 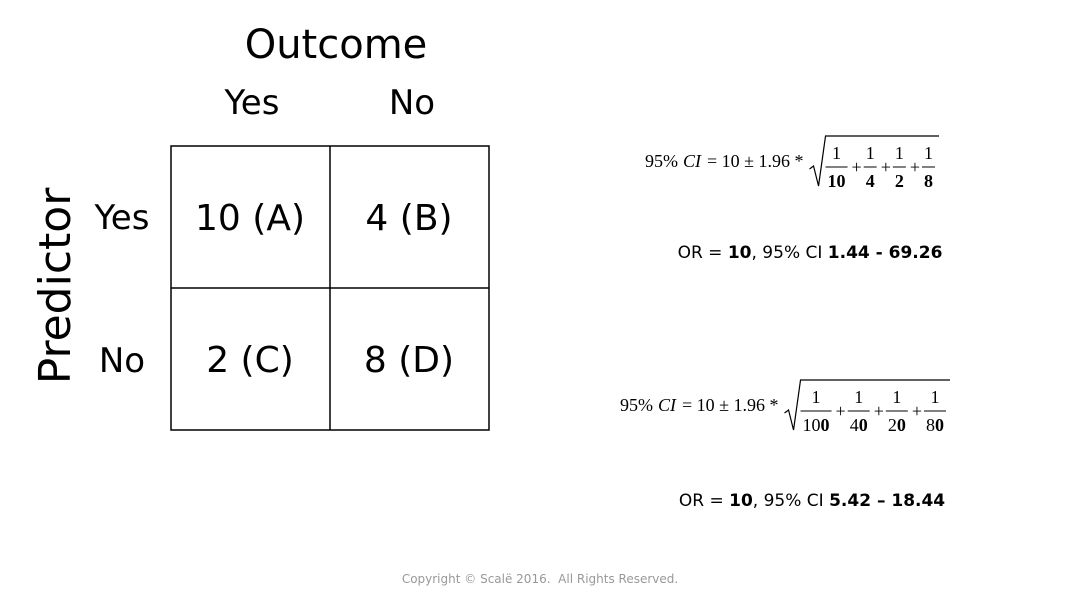 I want to click on result-line: OR = 10, 95% CI 1.44 - 69.26, so click(x=810, y=253).